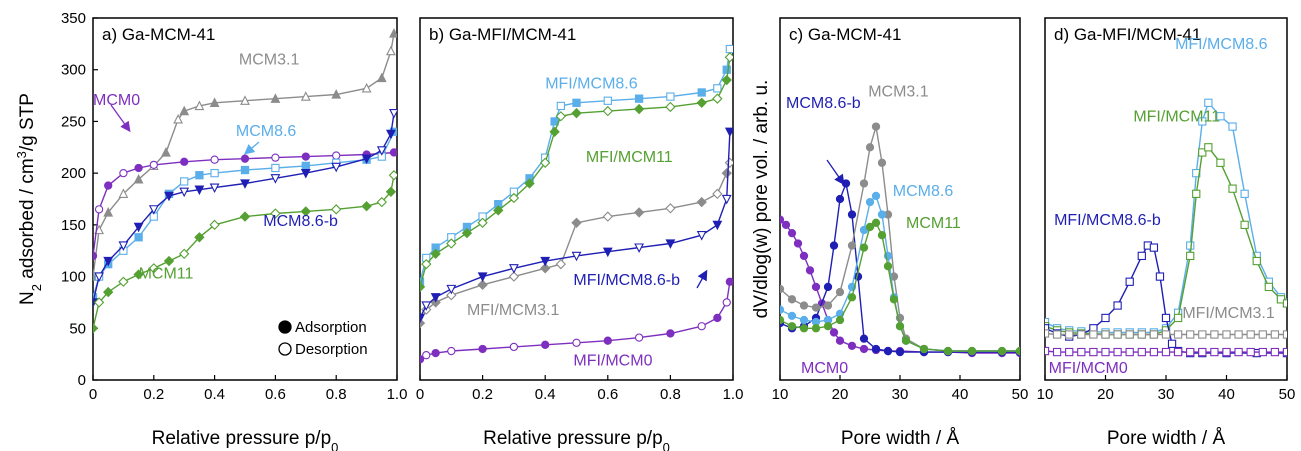  What do you see at coordinates (733, 394) in the screenshot?
I see `x-tick-label: 1.0` at bounding box center [733, 394].